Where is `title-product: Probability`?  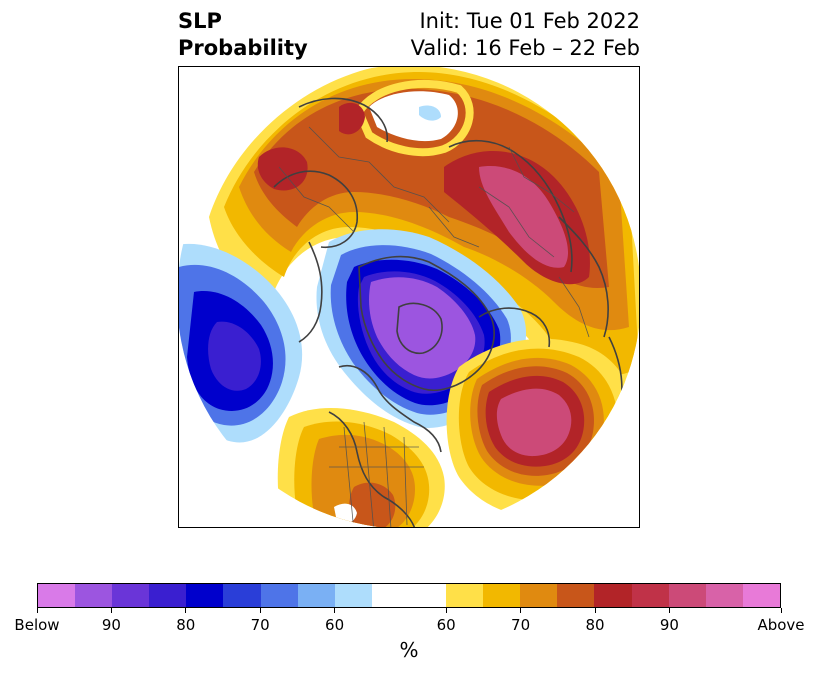
title-product: Probability is located at coordinates (243, 48).